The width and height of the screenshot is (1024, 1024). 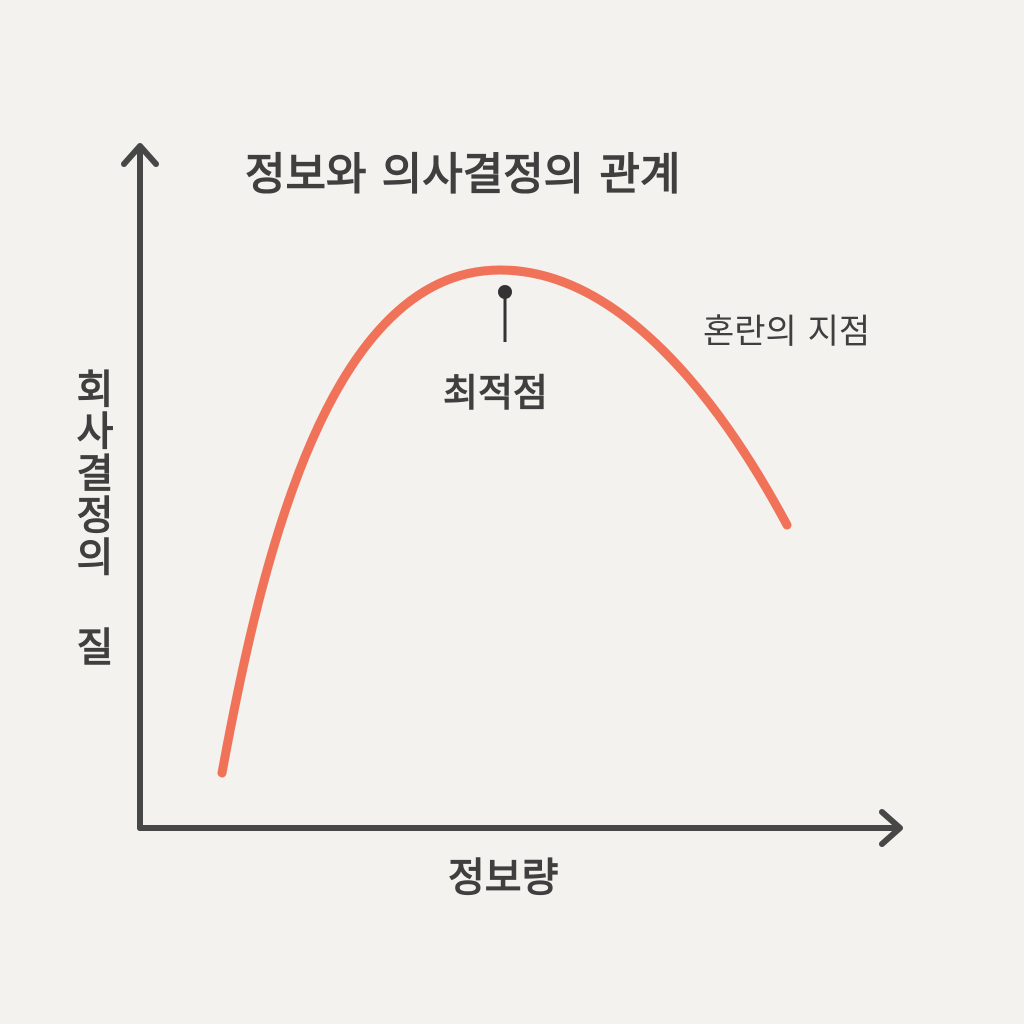 What do you see at coordinates (495, 393) in the screenshot?
I see `optimum-label: 최적점` at bounding box center [495, 393].